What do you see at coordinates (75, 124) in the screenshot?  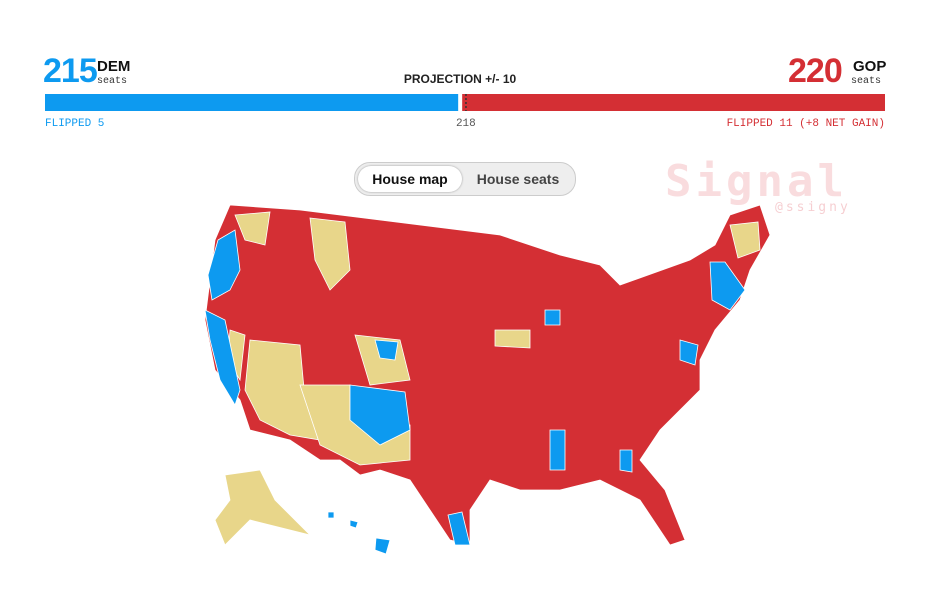 I see `dem-flipped: FLIPPED 5` at bounding box center [75, 124].